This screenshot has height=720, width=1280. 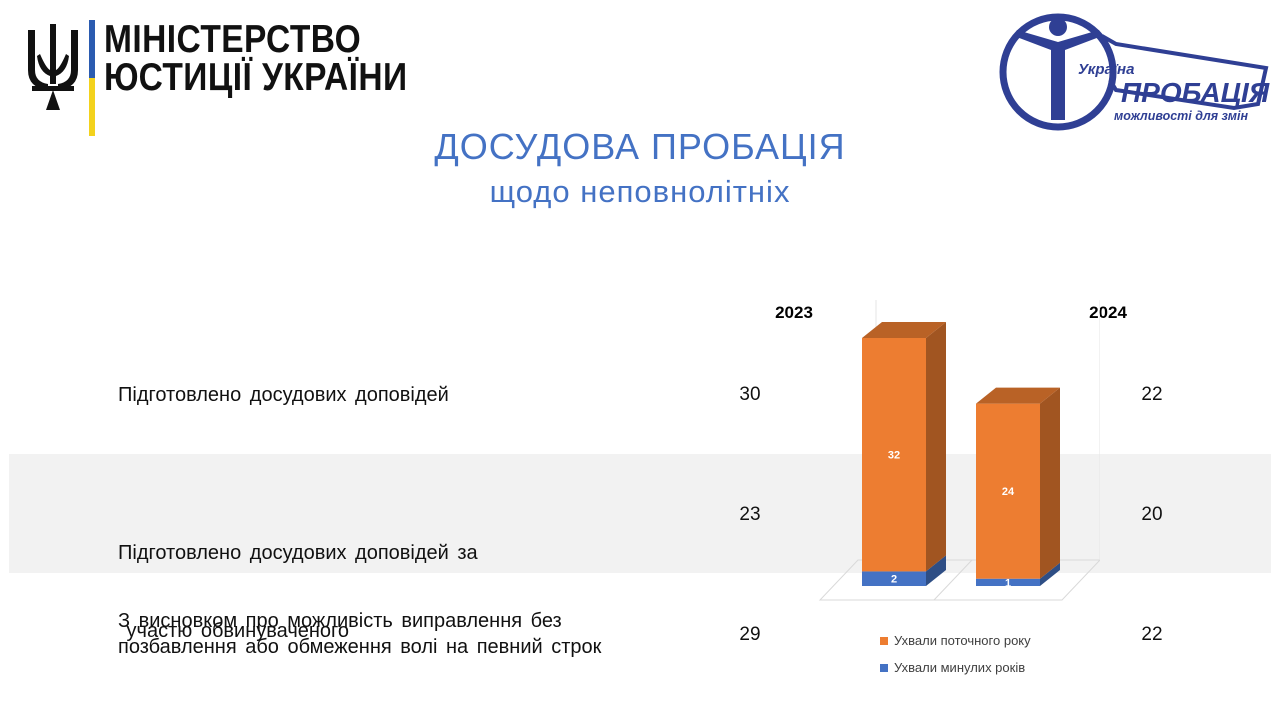 I want to click on flag-bar-yellow, so click(x=92, y=107).